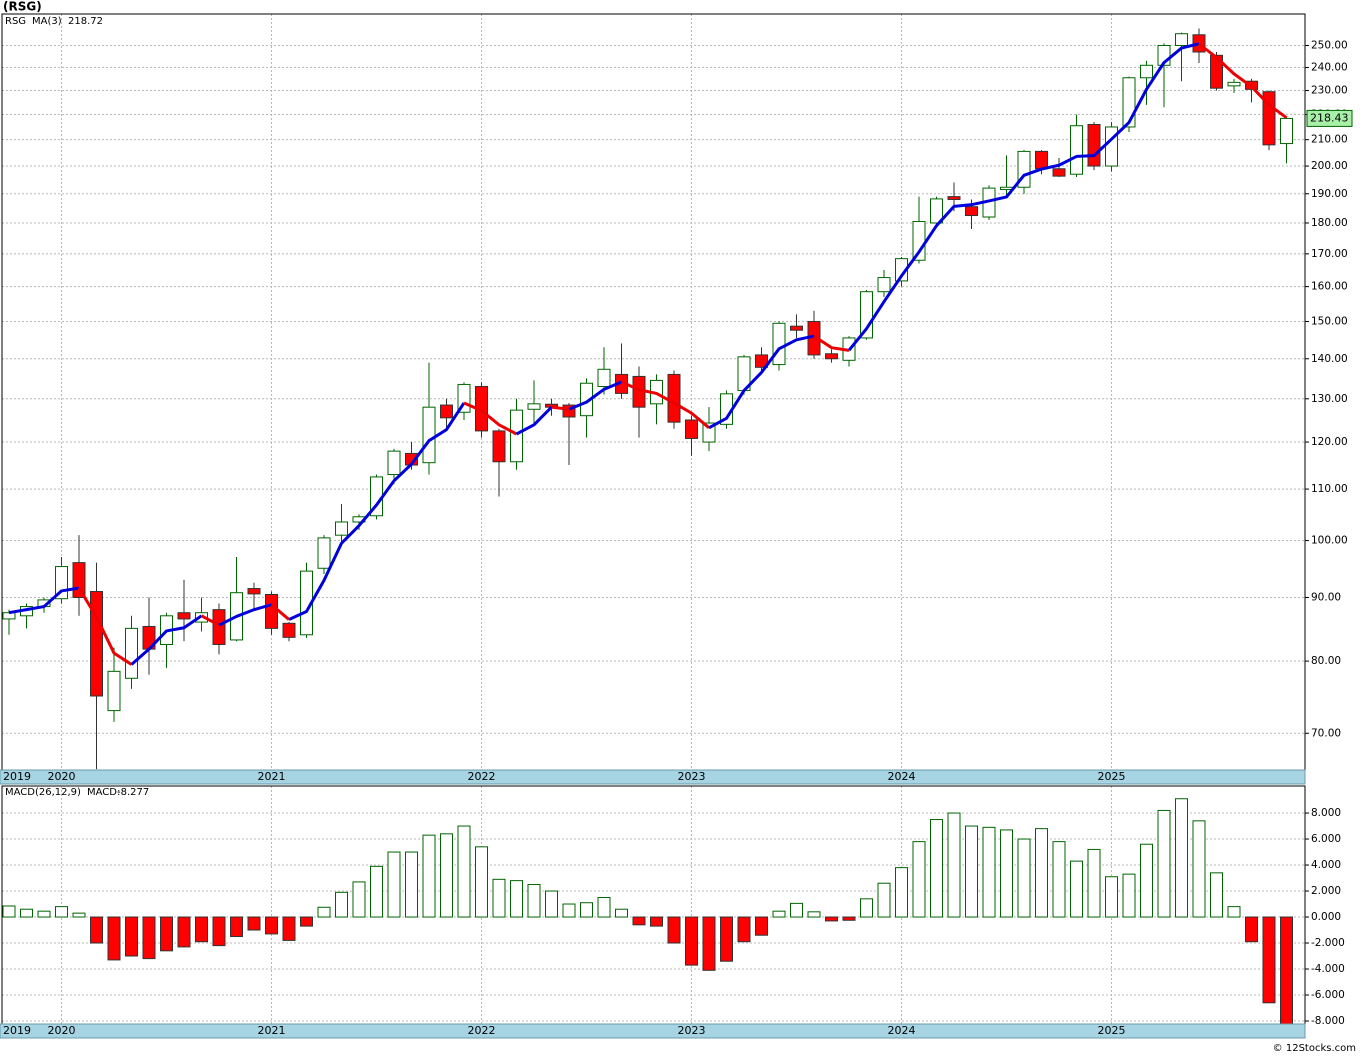 The image size is (1360, 1056). I want to click on y-tick-label: 110.00, so click(1329, 489).